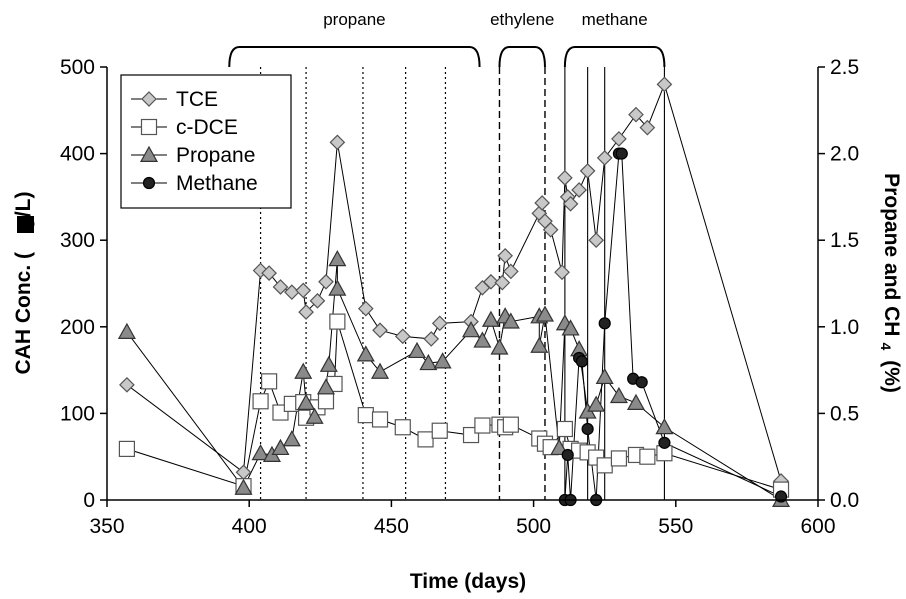  What do you see at coordinates (886, 346) in the screenshot?
I see `y2-axis-title-sub: 4` at bounding box center [886, 346].